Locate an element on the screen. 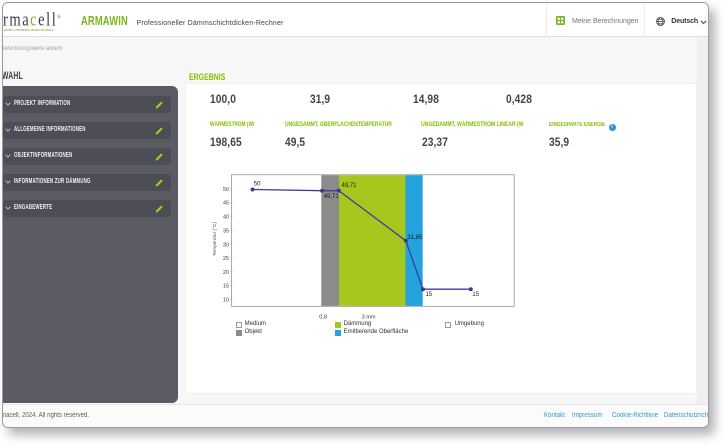 The height and width of the screenshot is (447, 728). svg-text: 25 is located at coordinates (226, 259).